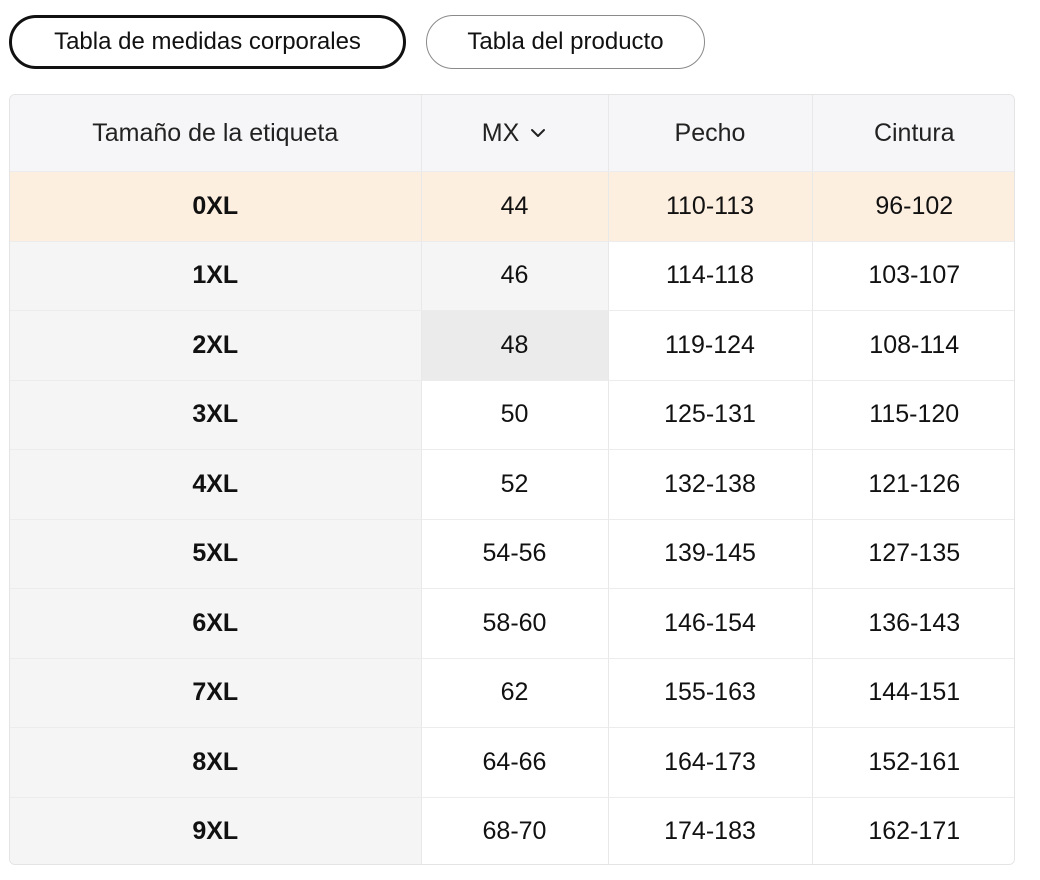 Image resolution: width=1040 pixels, height=880 pixels. Describe the element at coordinates (710, 345) in the screenshot. I see `chest-cell: 119-124` at that location.